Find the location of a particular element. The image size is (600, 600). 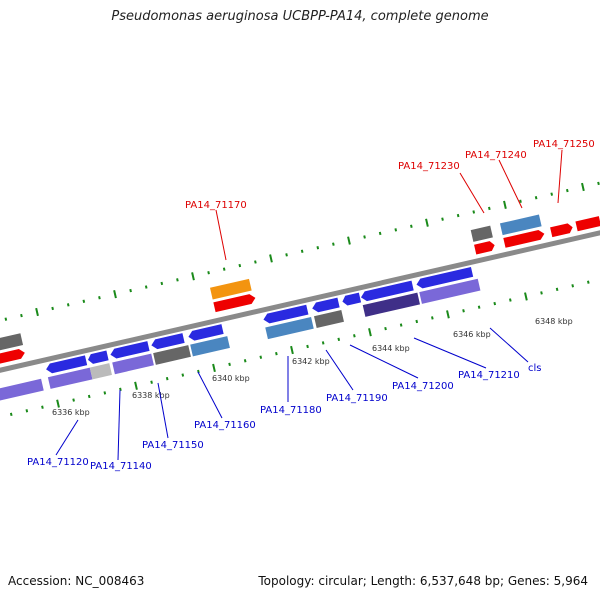

gene-feature-71200-purple is located at coordinates (391, 304).